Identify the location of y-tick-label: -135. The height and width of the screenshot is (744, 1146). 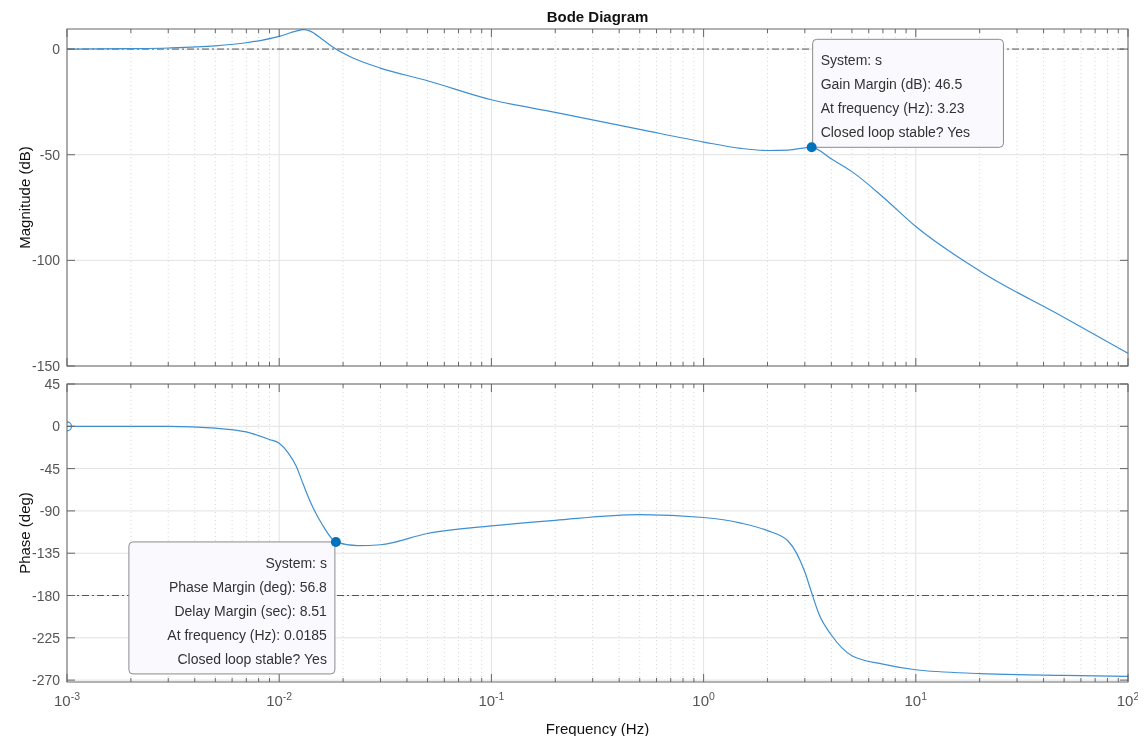
(46, 553).